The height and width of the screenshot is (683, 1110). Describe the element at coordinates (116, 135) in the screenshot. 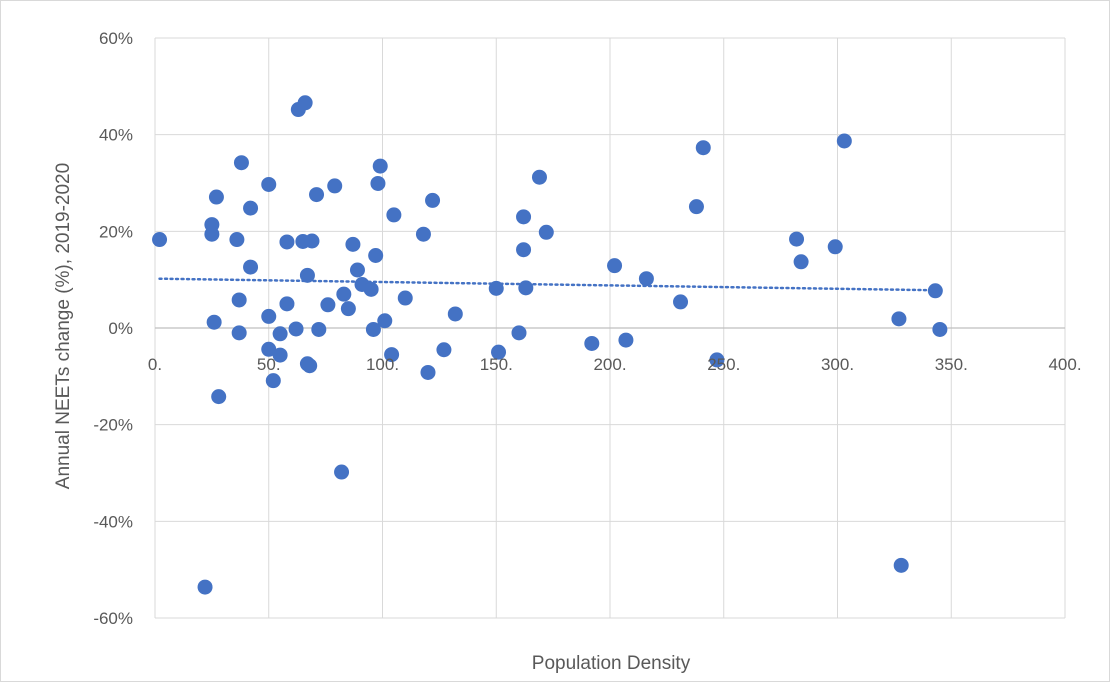

I see `y-tick-label: 40%` at that location.